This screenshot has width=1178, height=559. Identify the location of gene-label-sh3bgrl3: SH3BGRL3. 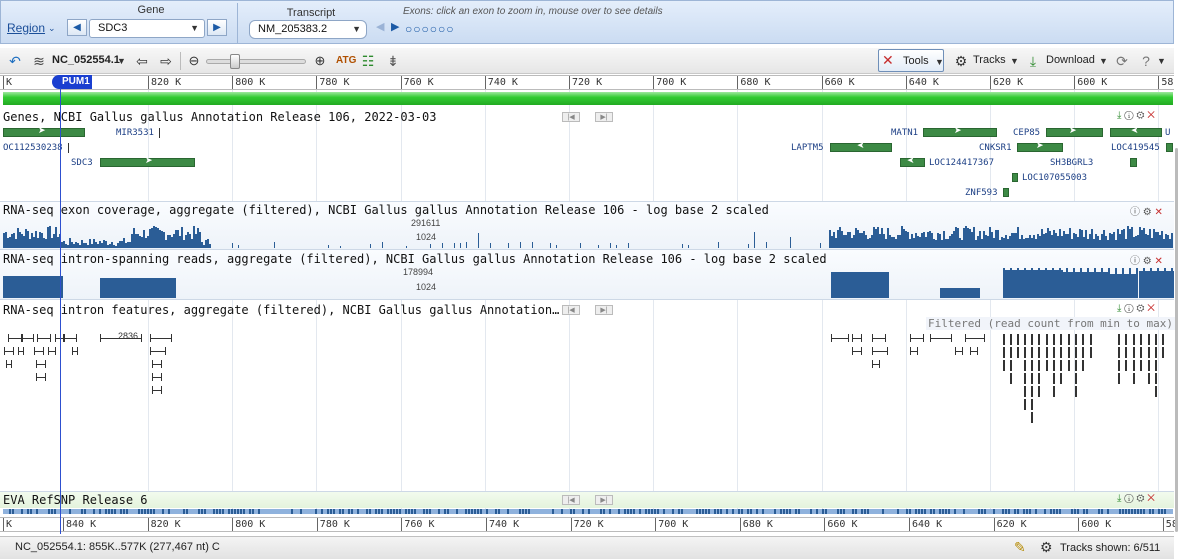
(1072, 163).